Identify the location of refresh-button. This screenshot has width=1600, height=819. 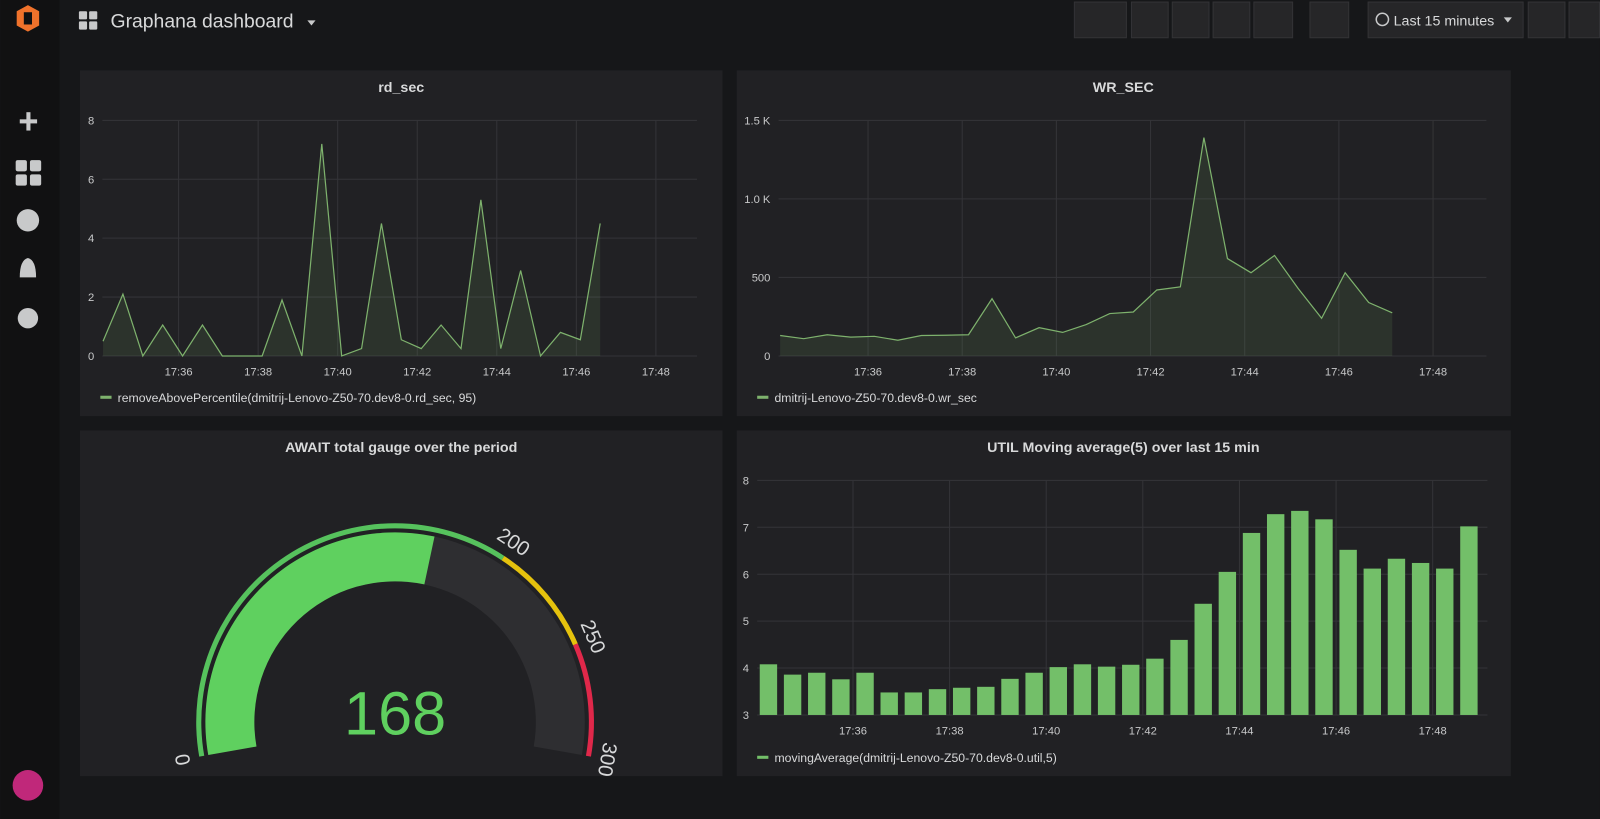
(1584, 20).